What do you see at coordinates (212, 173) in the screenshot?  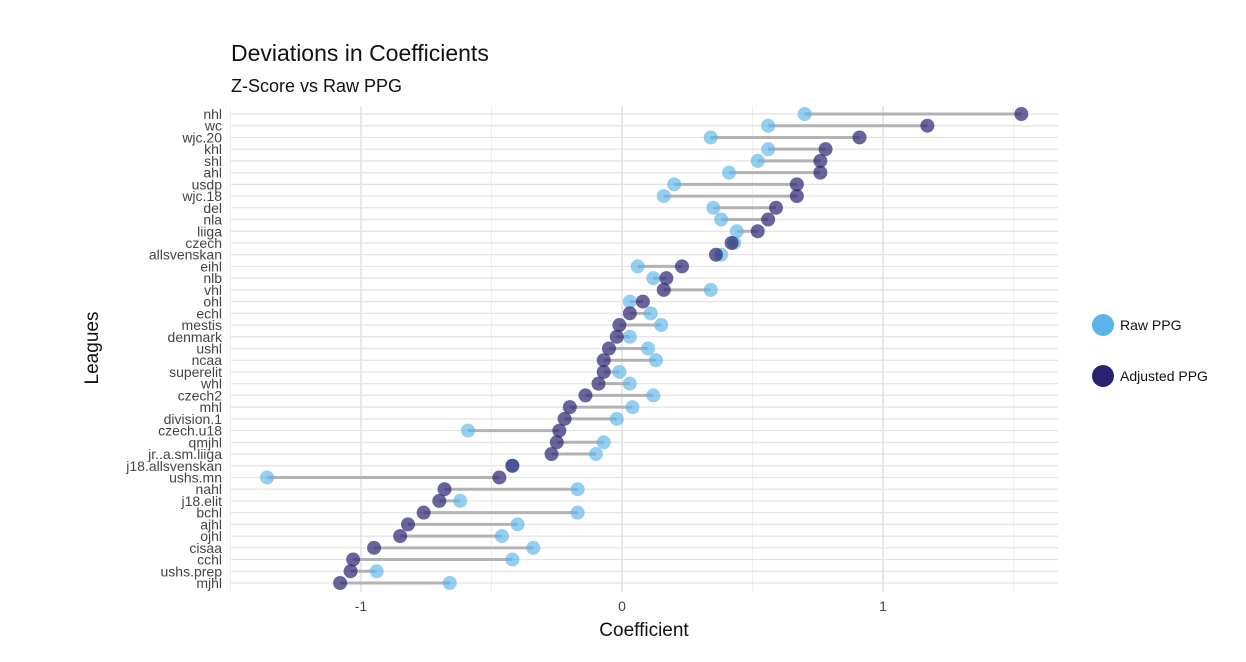 I see `y-tick-label: ahl` at bounding box center [212, 173].